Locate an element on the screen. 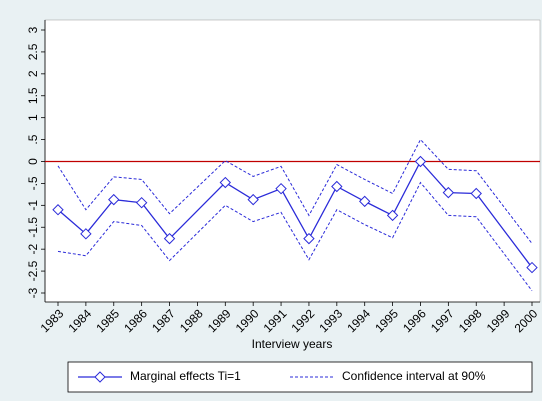  x-tick-label: 1988 is located at coordinates (191, 320).